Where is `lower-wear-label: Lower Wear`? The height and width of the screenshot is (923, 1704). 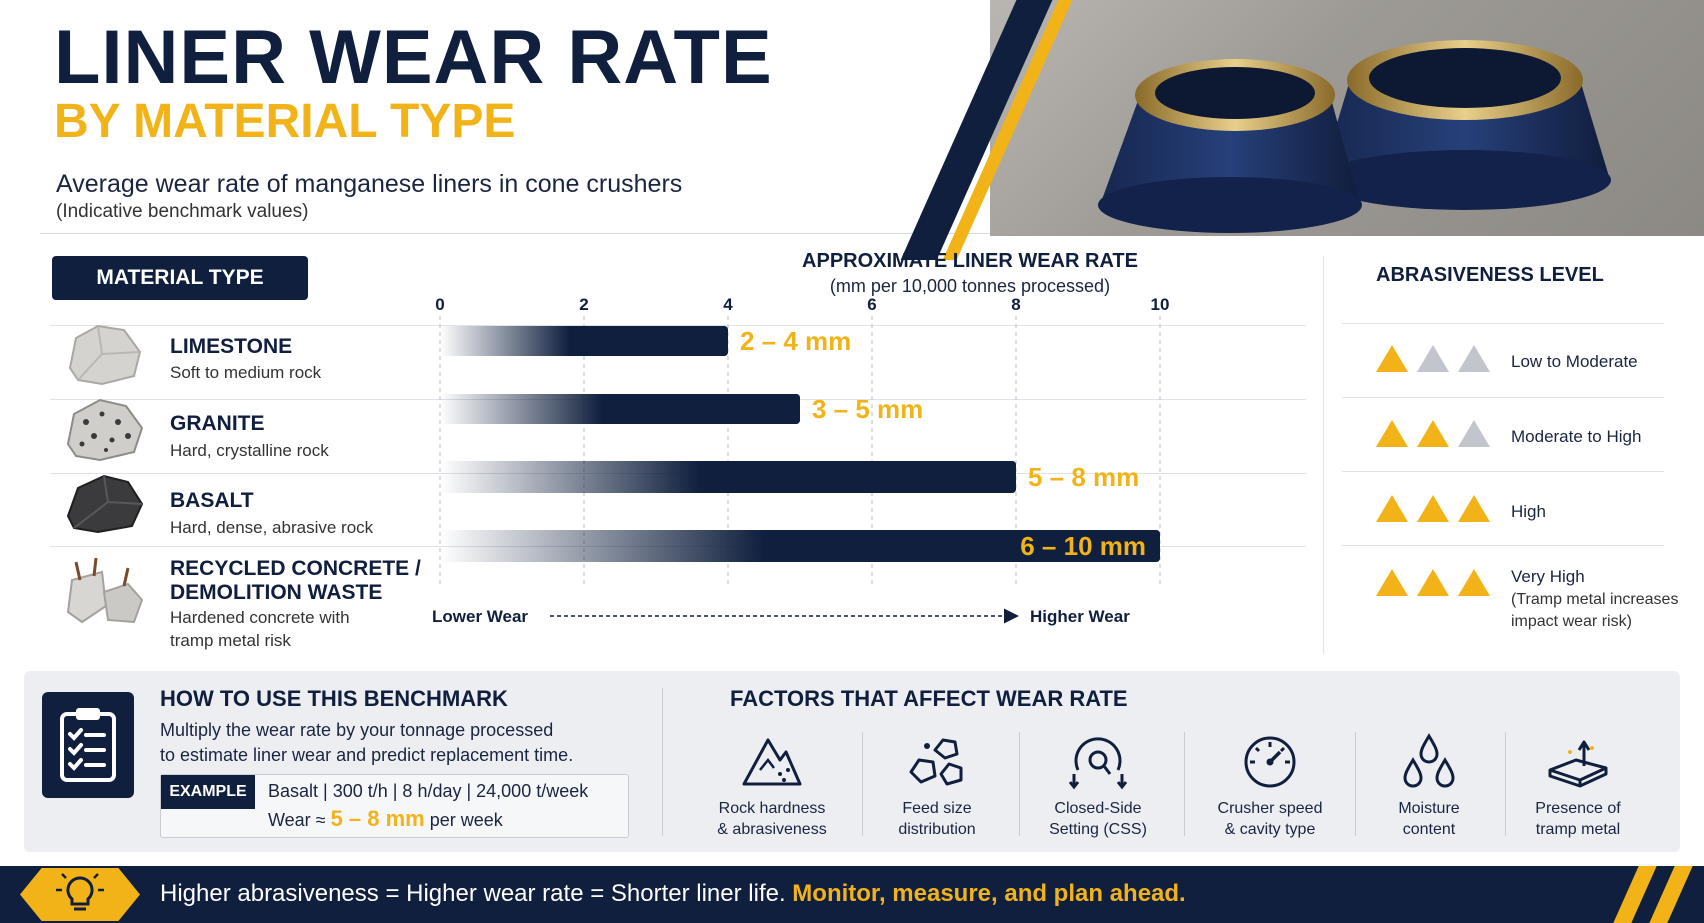
lower-wear-label: Lower Wear is located at coordinates (480, 616).